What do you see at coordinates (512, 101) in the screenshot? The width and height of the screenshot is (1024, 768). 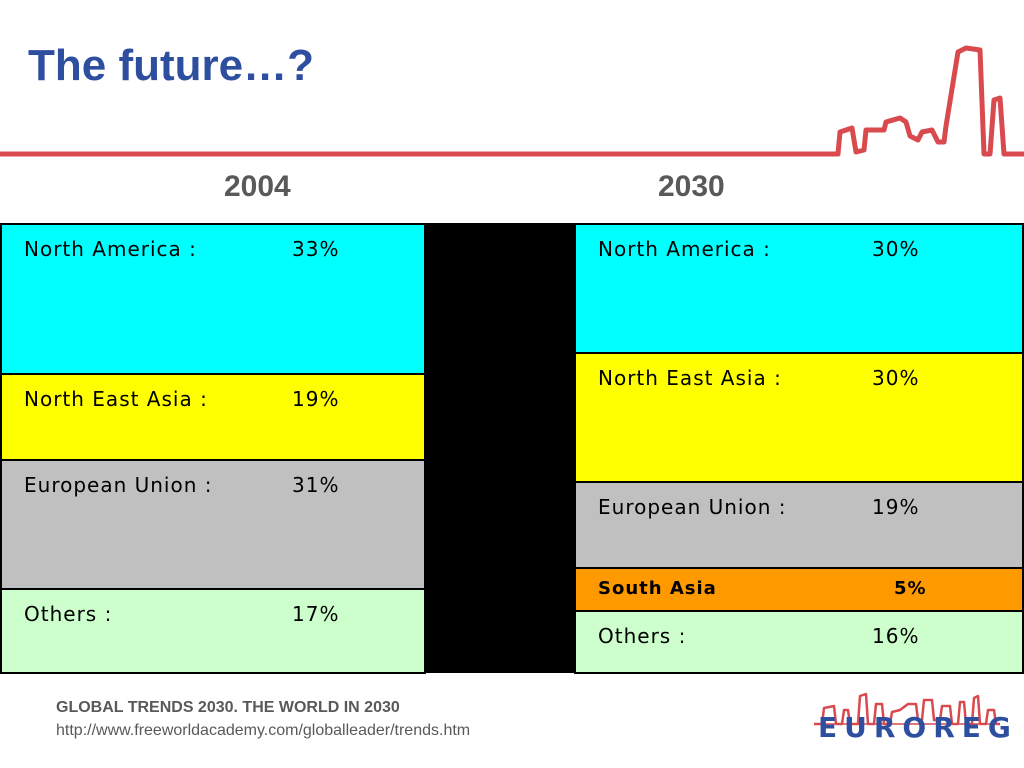 I see `skyline-divider-icon` at bounding box center [512, 101].